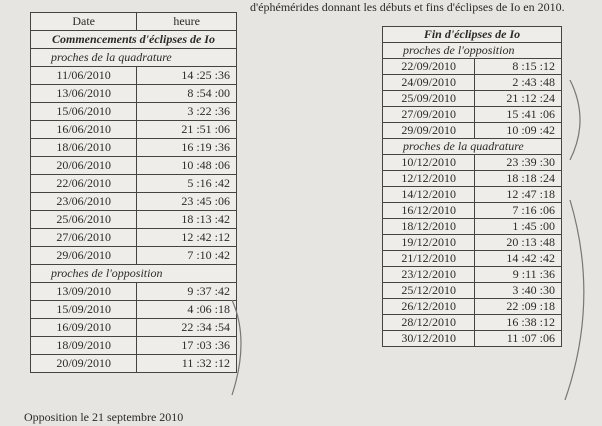 Image resolution: width=602 pixels, height=426 pixels. What do you see at coordinates (428, 98) in the screenshot?
I see `date-cell: 25/09/2010` at bounding box center [428, 98].